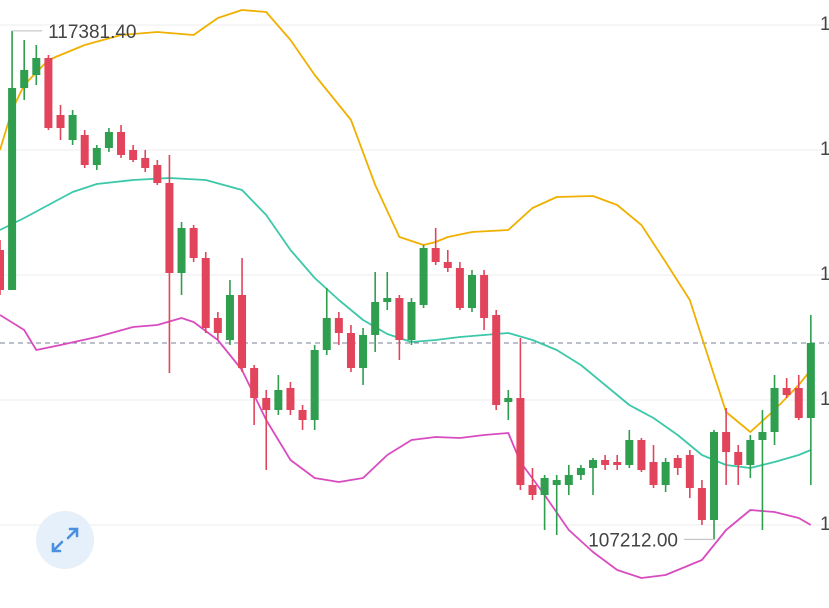 The image size is (829, 608). I want to click on expand-icon, so click(65, 540).